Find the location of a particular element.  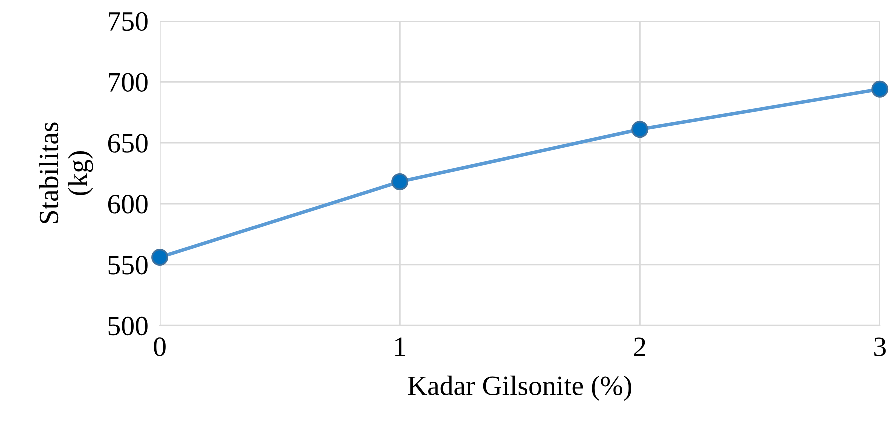

y-axis-title: Stabilitas (kg) is located at coordinates (66, 173).